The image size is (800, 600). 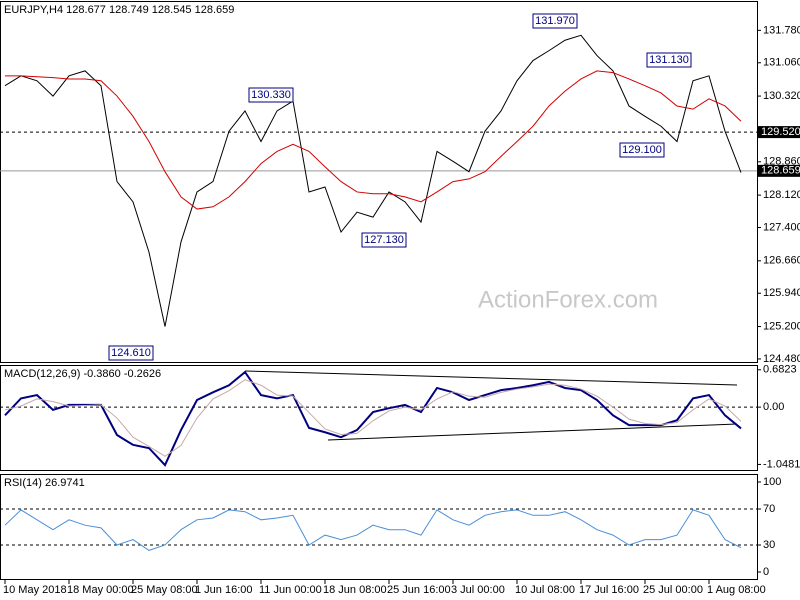 I want to click on y-tick-label: 0.6823, so click(x=780, y=370).